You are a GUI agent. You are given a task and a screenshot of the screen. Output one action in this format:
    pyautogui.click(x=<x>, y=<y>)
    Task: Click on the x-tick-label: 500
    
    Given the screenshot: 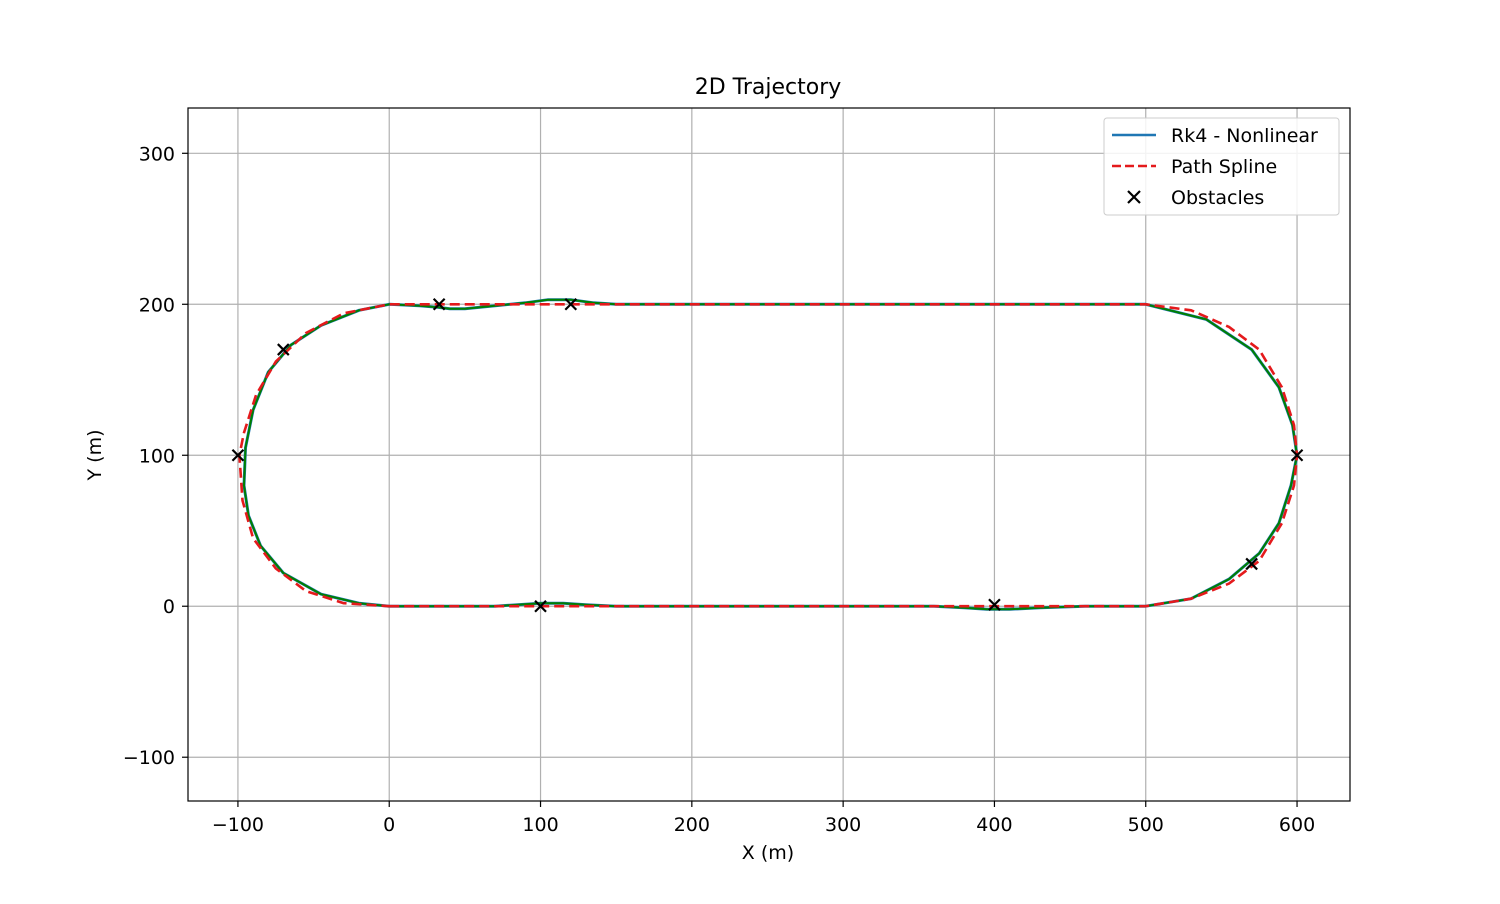 What is the action you would take?
    pyautogui.click(x=1146, y=825)
    